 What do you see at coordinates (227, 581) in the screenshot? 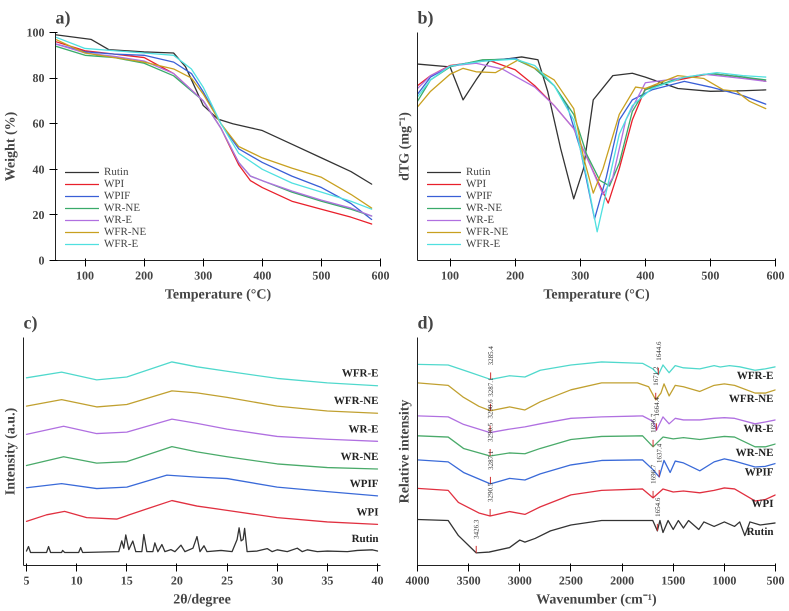
I see `x-tick-label: 25` at bounding box center [227, 581].